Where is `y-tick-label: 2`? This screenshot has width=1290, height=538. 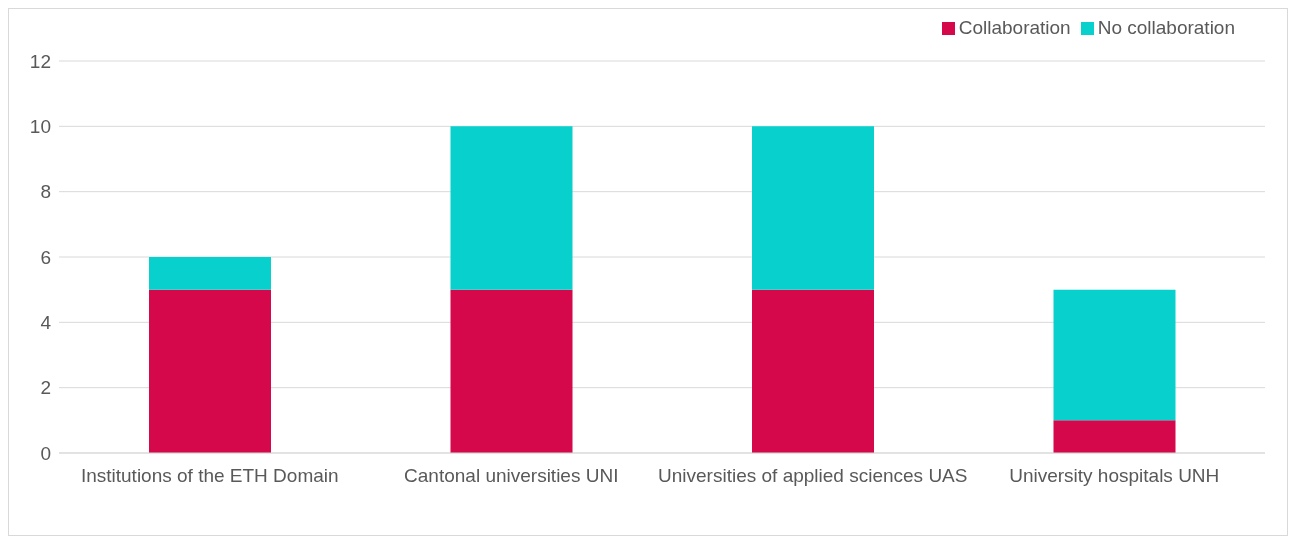 y-tick-label: 2 is located at coordinates (45, 388).